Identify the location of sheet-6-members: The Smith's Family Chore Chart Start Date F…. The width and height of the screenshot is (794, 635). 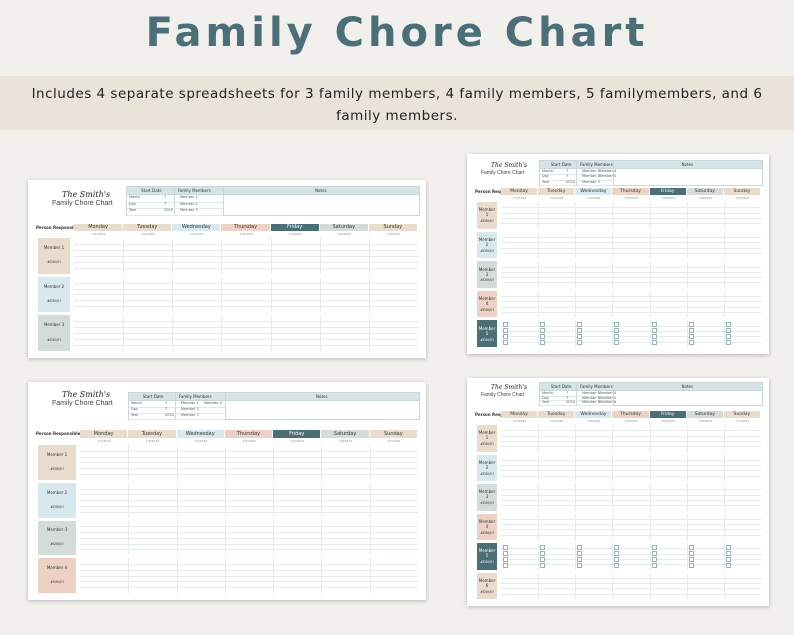
(618, 492).